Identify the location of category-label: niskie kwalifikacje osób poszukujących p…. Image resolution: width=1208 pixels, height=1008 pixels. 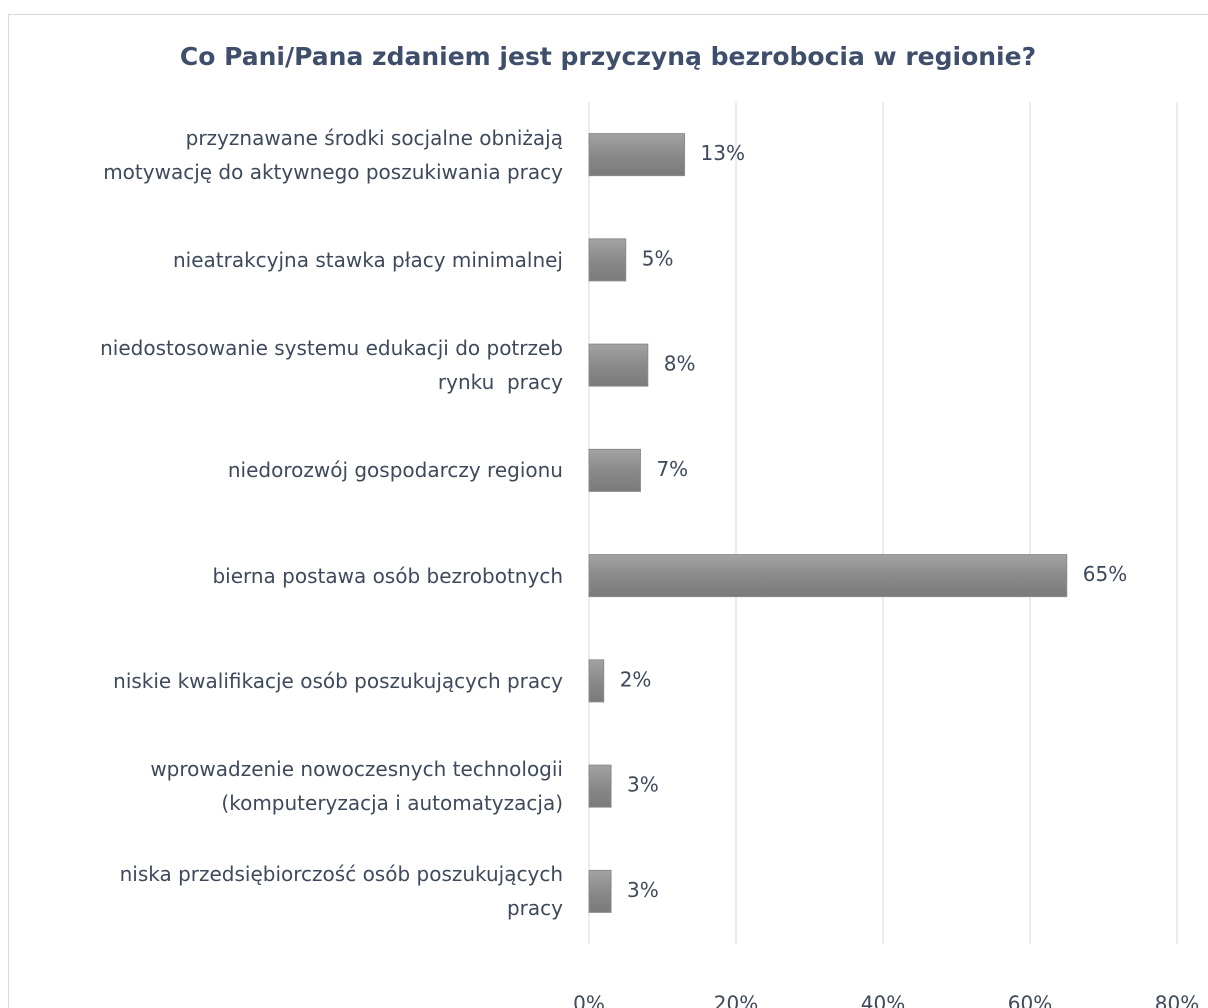
(338, 680).